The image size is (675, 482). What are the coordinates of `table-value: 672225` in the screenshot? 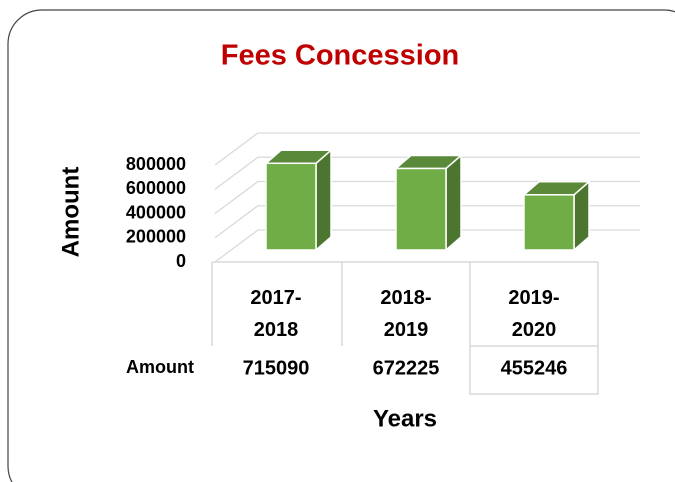 It's located at (406, 368).